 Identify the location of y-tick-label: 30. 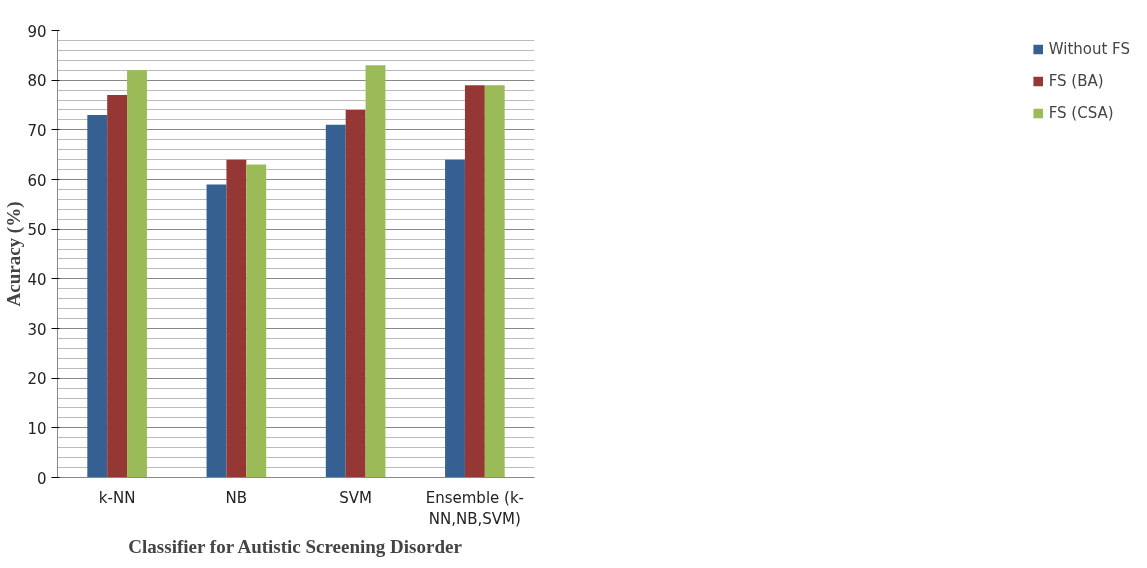
(37, 329).